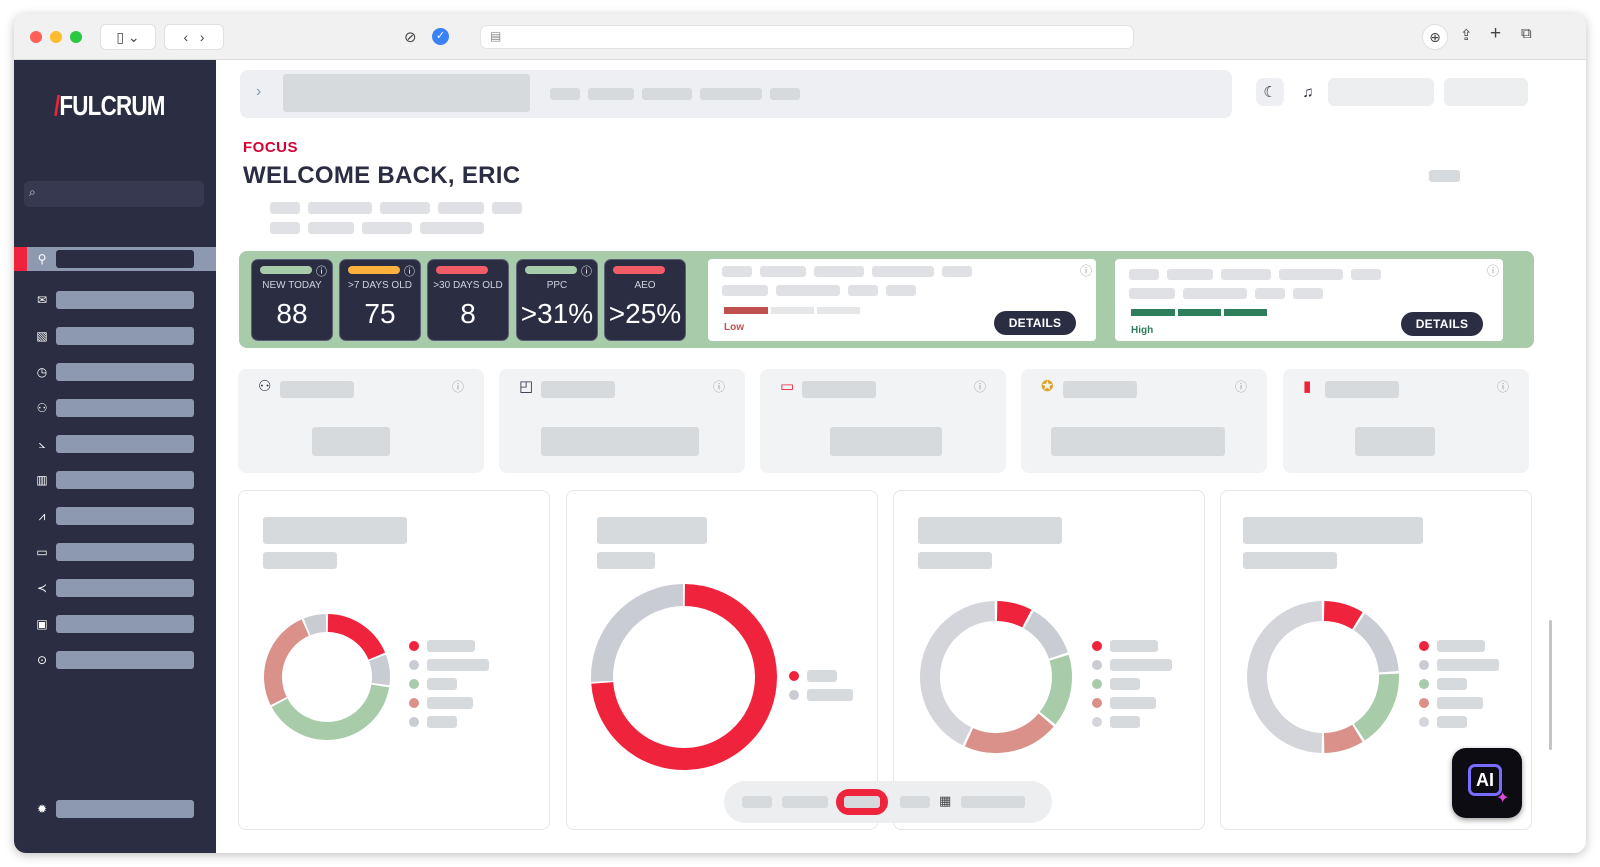 The image size is (1600, 867). Describe the element at coordinates (414, 684) in the screenshot. I see `legend-dot` at that location.